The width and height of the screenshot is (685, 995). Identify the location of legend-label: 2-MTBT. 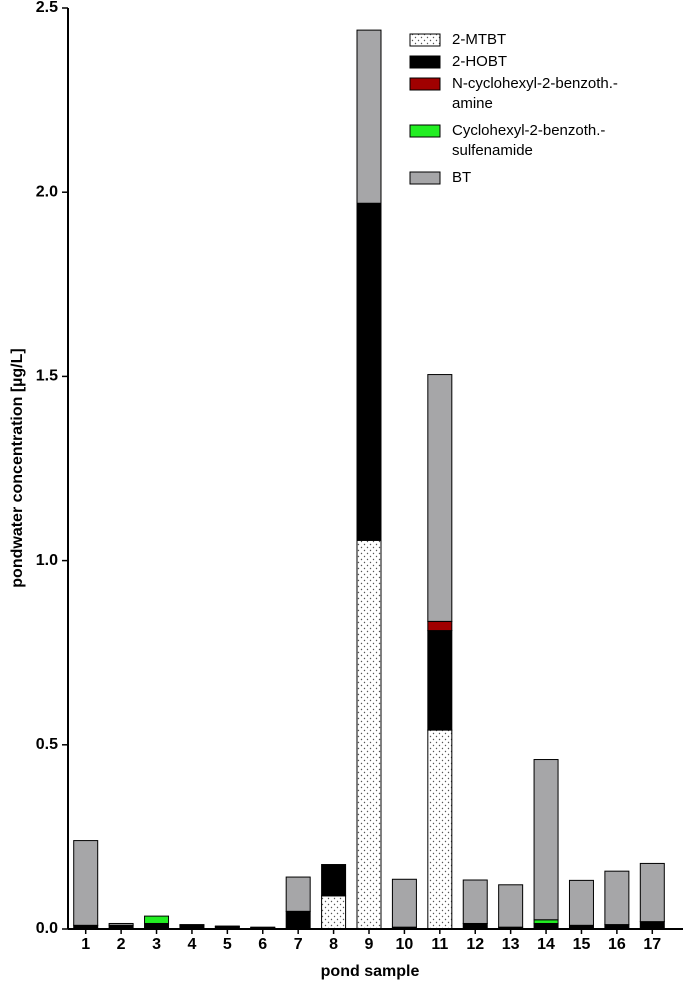
(479, 39).